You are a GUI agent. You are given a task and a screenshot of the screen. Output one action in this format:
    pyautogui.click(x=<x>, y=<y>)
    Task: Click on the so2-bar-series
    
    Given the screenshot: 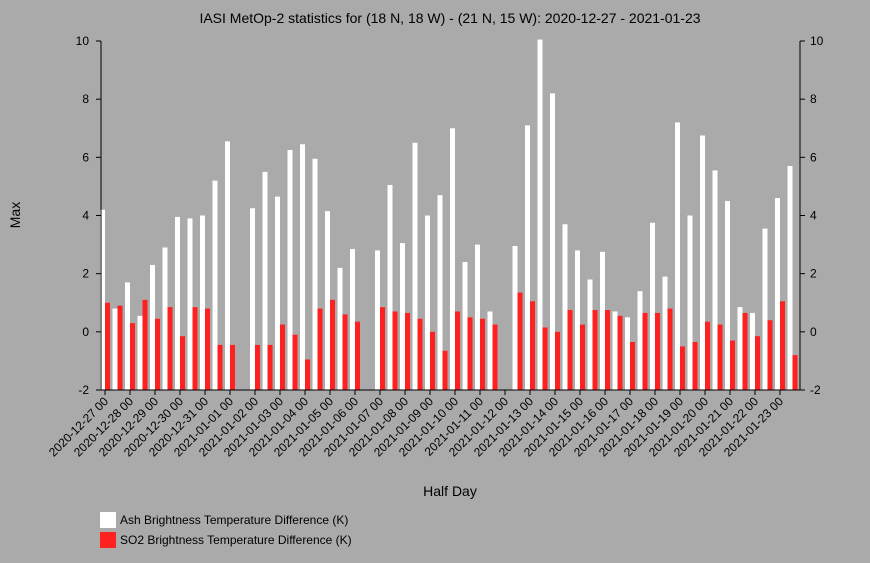 What is the action you would take?
    pyautogui.click(x=451, y=341)
    